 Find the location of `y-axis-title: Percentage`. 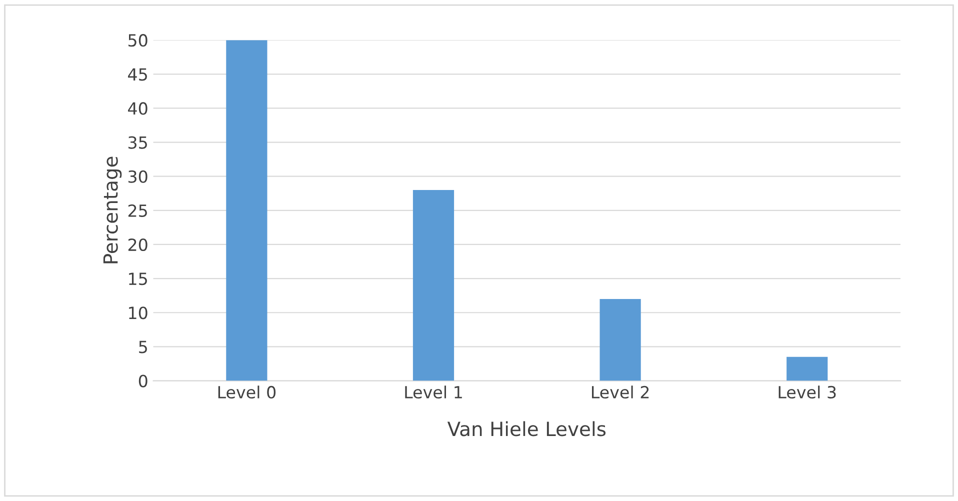

y-axis-title: Percentage is located at coordinates (112, 210).